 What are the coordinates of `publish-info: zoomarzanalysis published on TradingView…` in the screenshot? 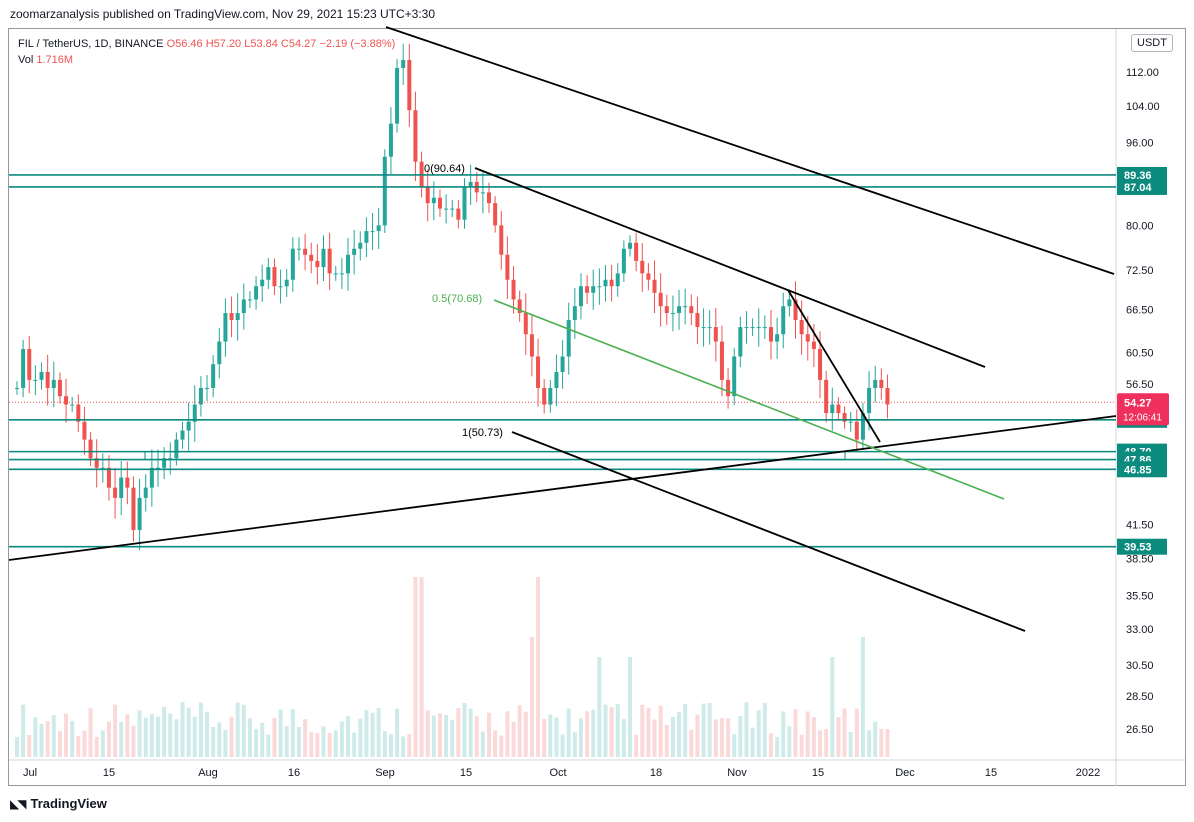 It's located at (223, 14).